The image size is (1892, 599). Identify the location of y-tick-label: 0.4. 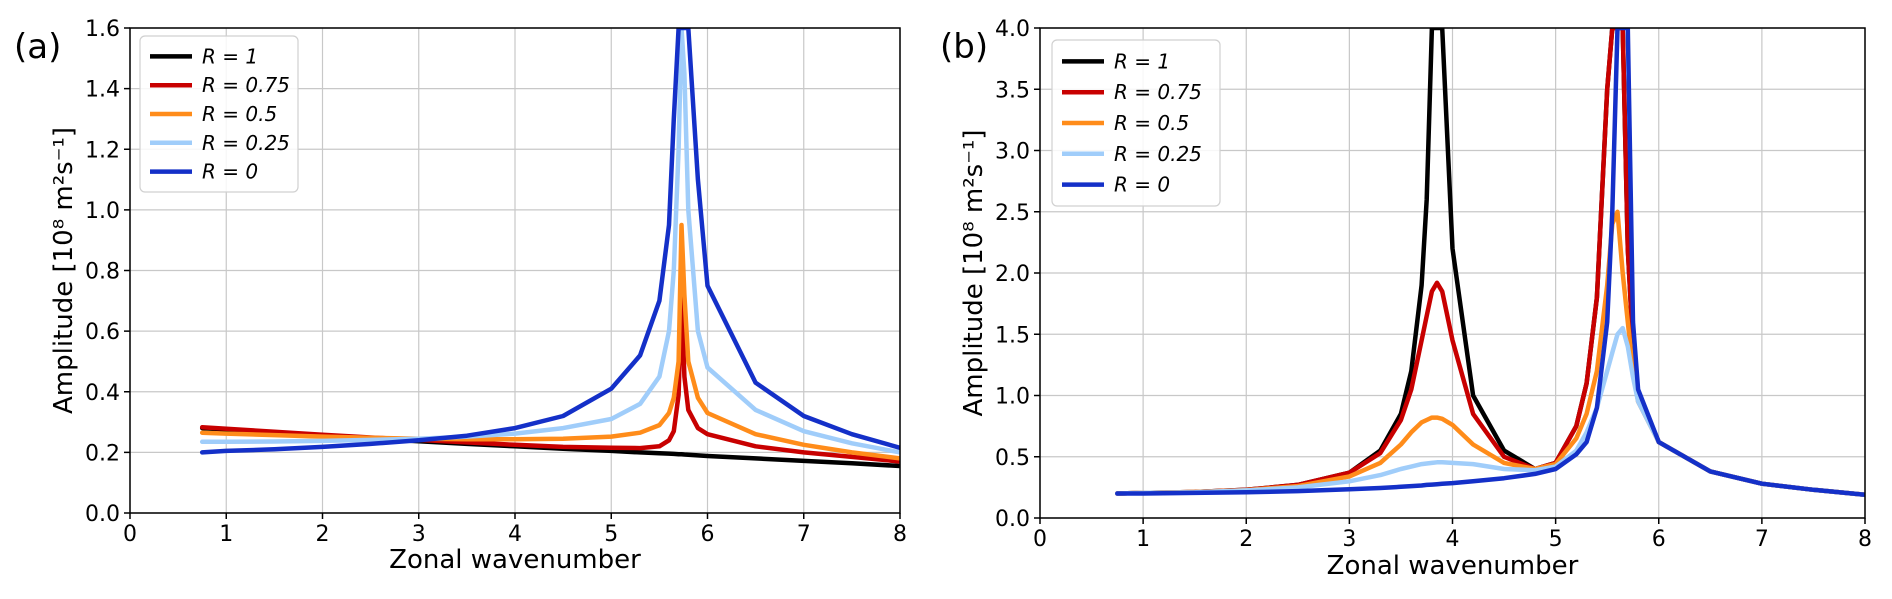
(102, 393).